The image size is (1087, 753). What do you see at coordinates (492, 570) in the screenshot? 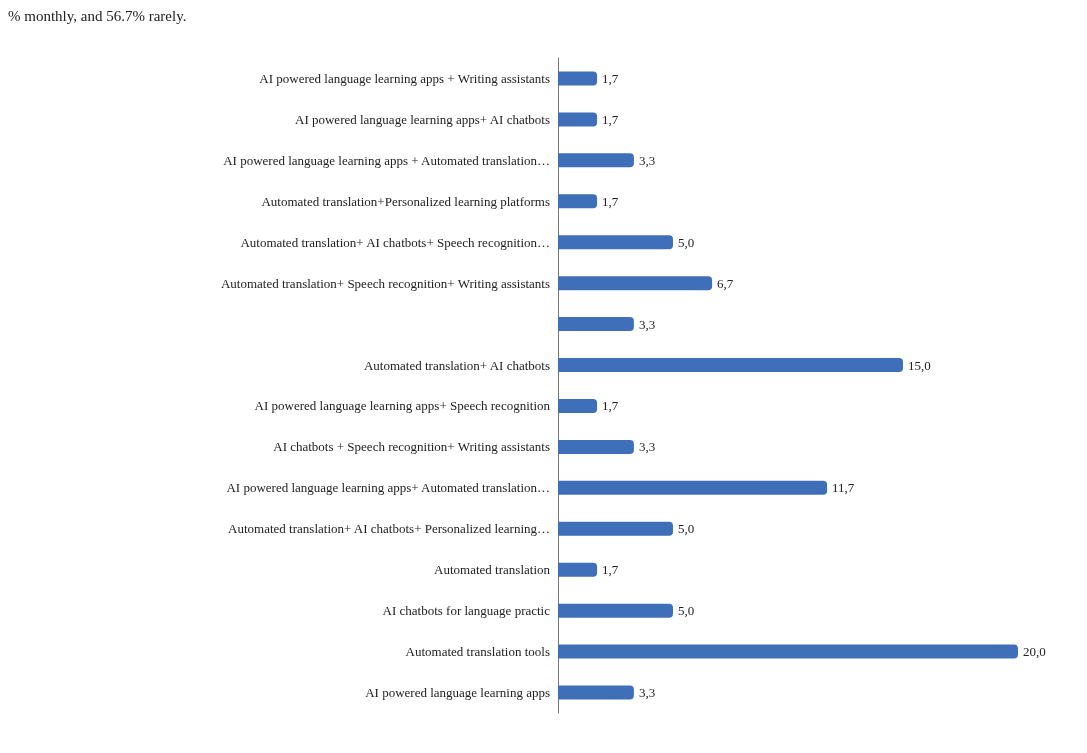
I see `y-tick-label: Automated translation` at bounding box center [492, 570].